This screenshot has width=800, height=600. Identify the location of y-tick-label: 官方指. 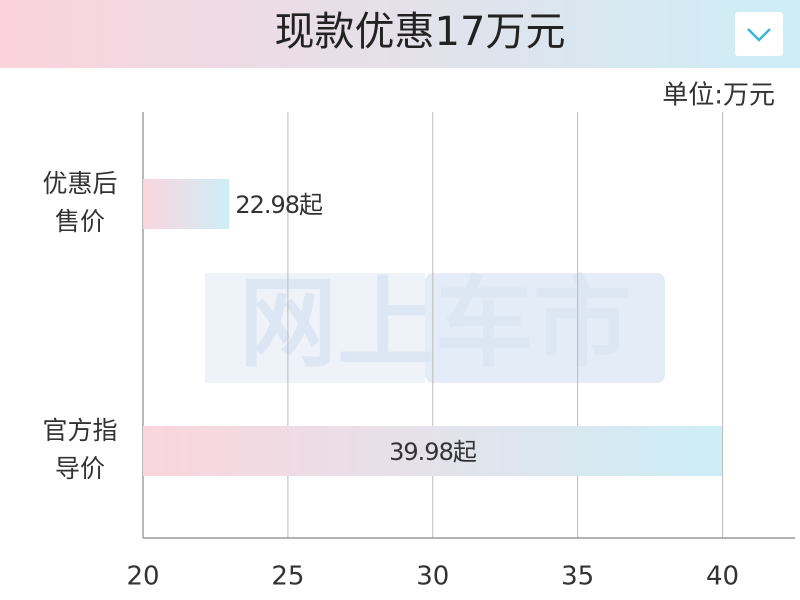
(79, 430).